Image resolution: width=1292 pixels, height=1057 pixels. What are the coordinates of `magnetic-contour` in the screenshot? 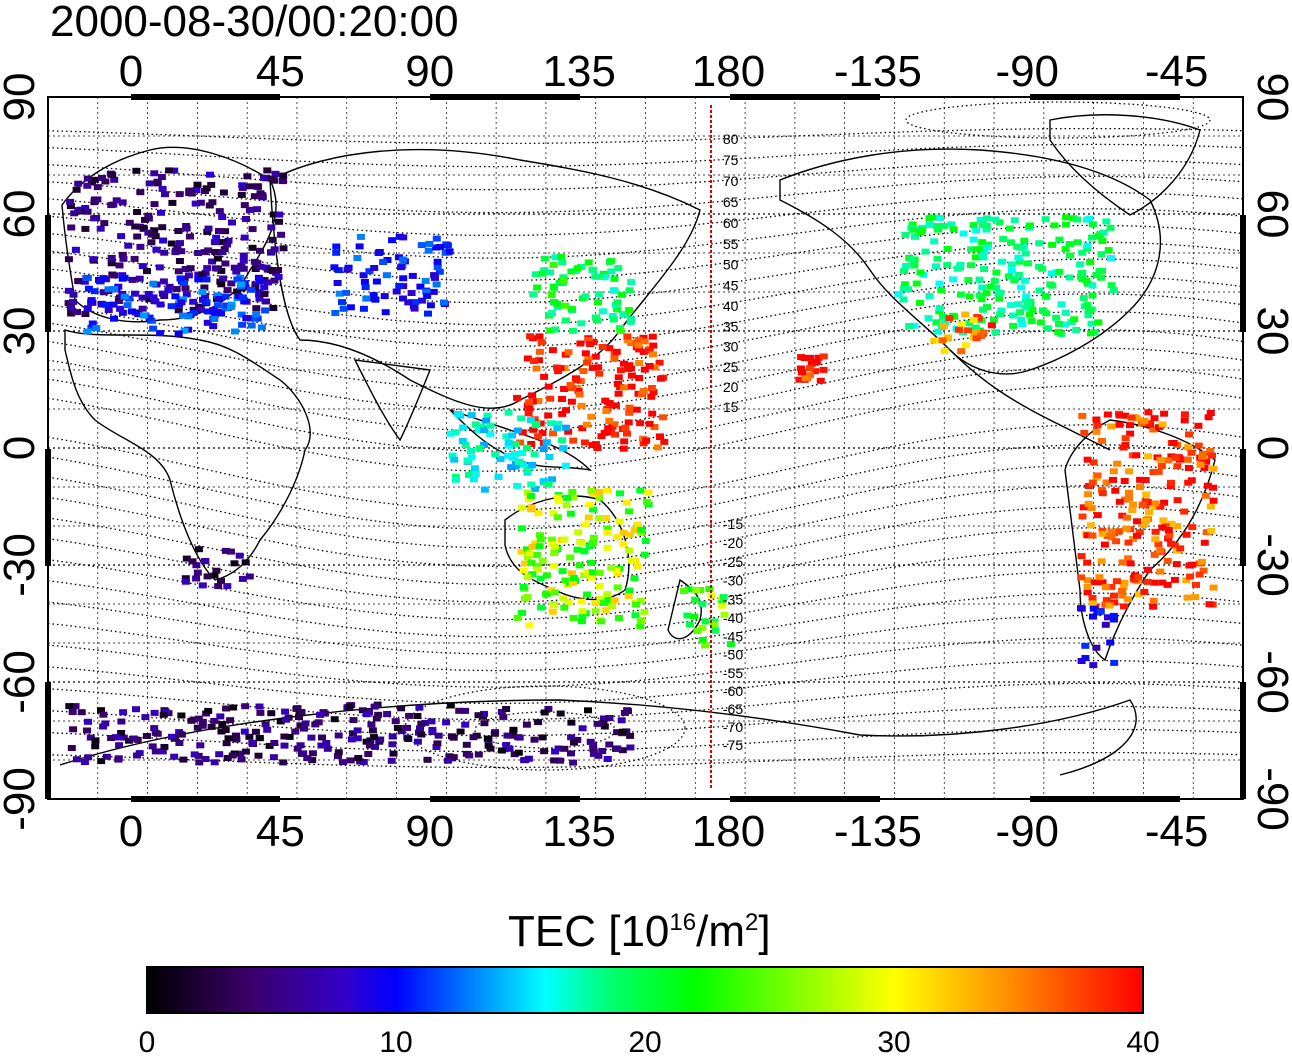 It's located at (645, 136).